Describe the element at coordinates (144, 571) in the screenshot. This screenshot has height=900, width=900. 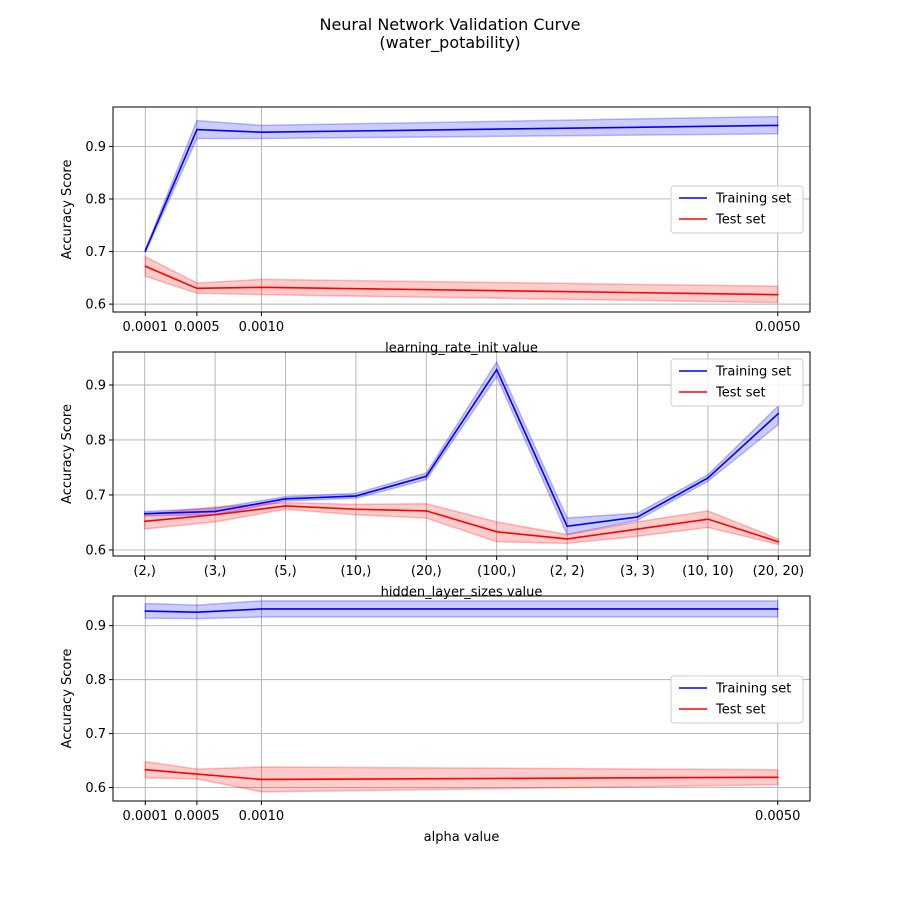
I see `x-tick-label: (2,)` at that location.